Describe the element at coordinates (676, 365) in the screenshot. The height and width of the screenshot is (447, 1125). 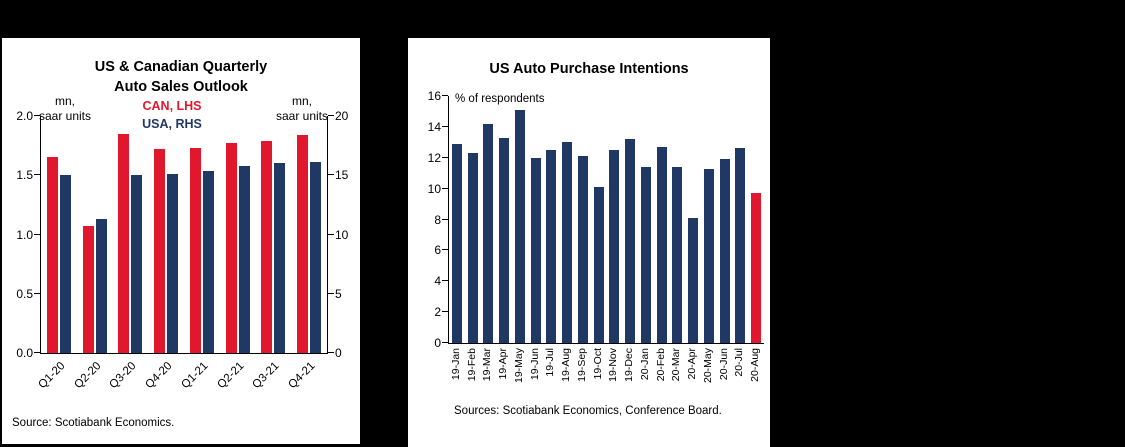
I see `x-tick-label: 20-Mar` at that location.